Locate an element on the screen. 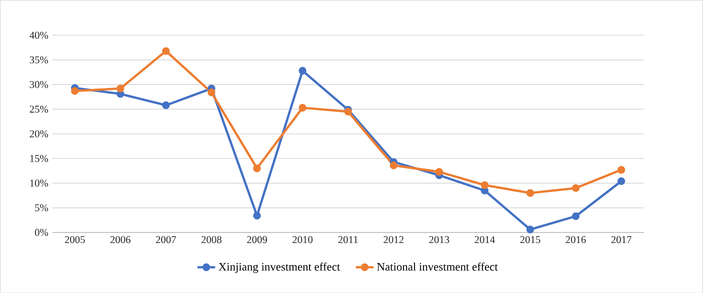 This screenshot has width=703, height=293. x-tick-label: 2010 is located at coordinates (302, 239).